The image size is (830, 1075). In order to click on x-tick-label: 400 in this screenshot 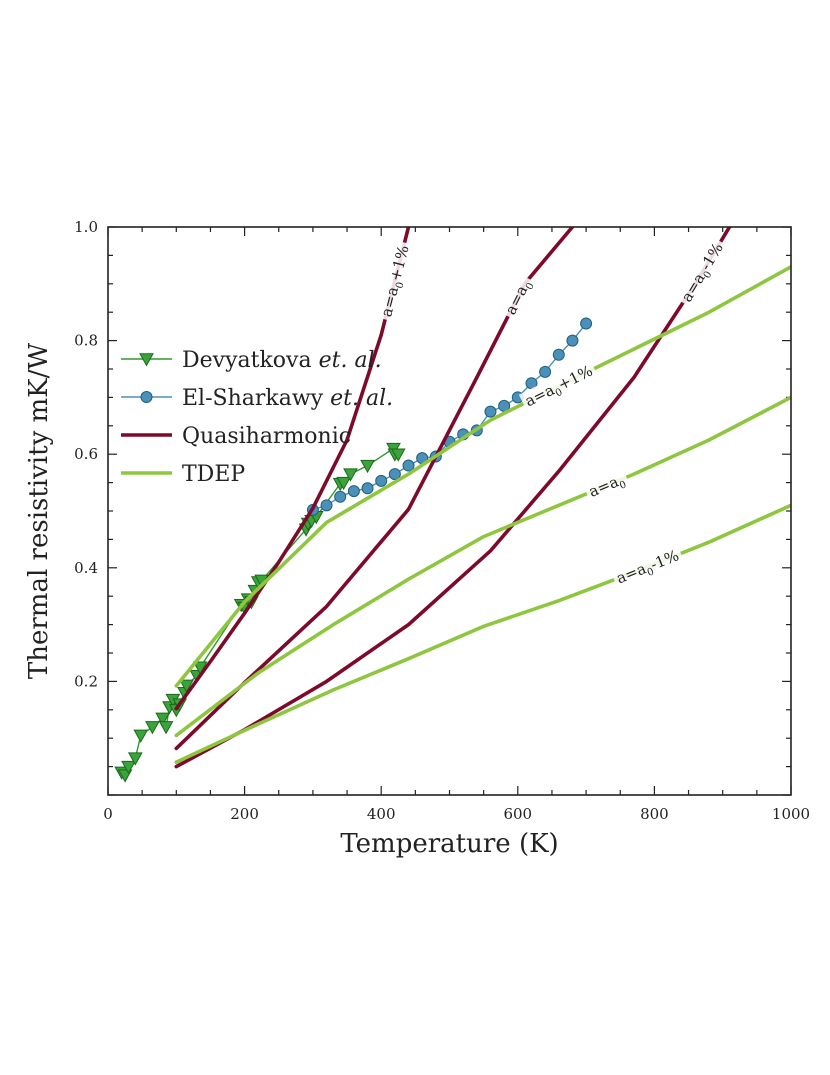, I will do `click(381, 814)`.